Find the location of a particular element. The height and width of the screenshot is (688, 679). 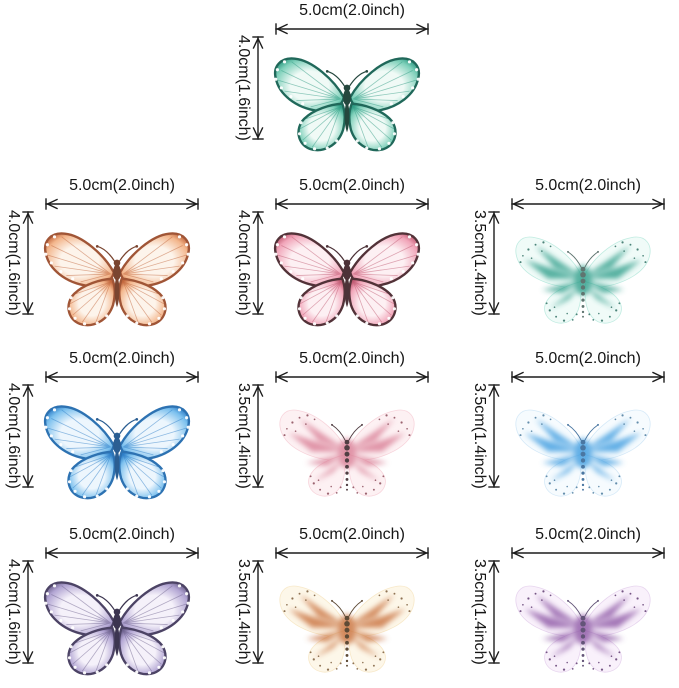

butterfly-group-cream: 5.0cm(2.0inch) 3.5cm(1.4inch) is located at coordinates (333, 606).